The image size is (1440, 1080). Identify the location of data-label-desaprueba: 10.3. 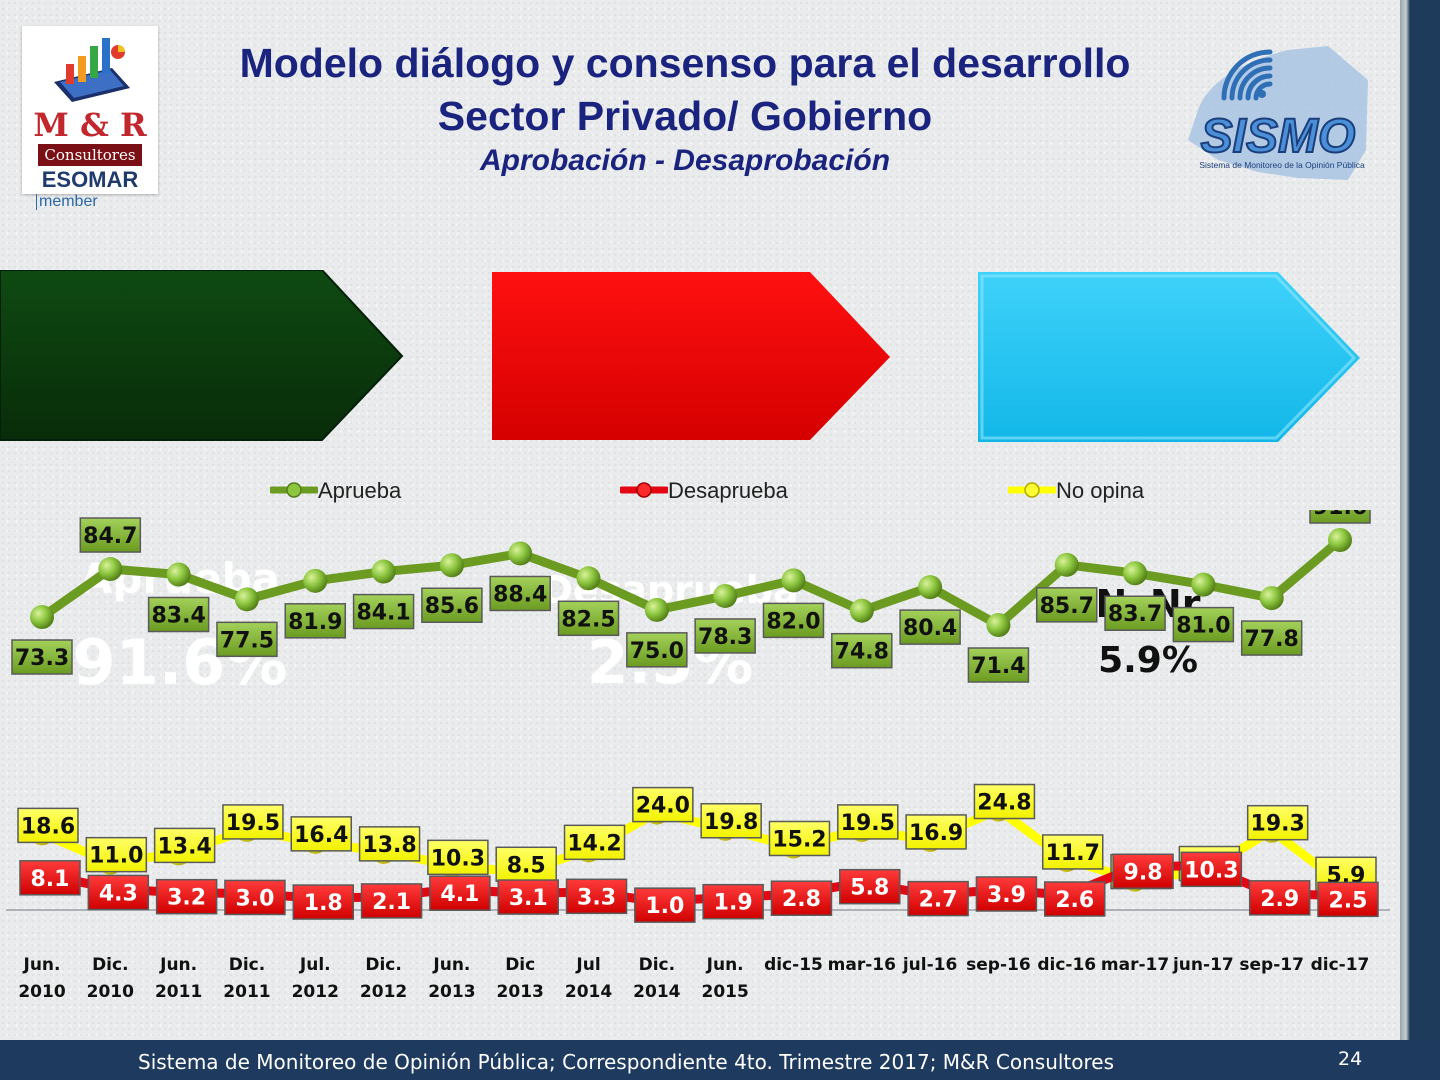
(1211, 869).